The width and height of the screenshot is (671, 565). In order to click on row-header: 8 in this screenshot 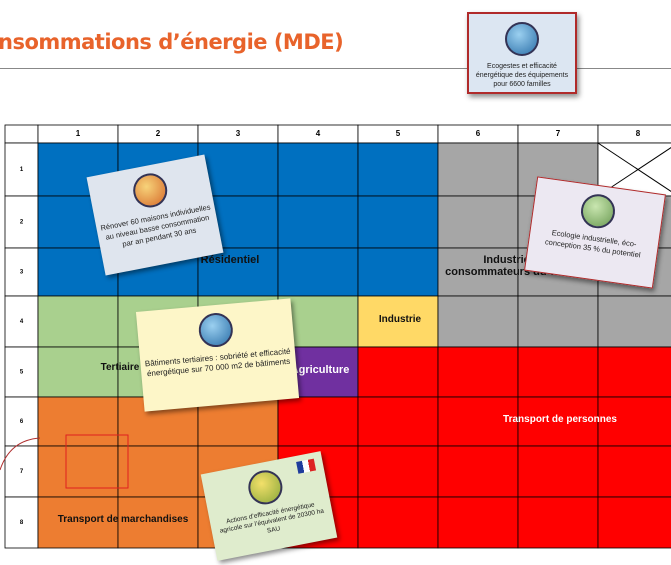, I will do `click(22, 523)`.